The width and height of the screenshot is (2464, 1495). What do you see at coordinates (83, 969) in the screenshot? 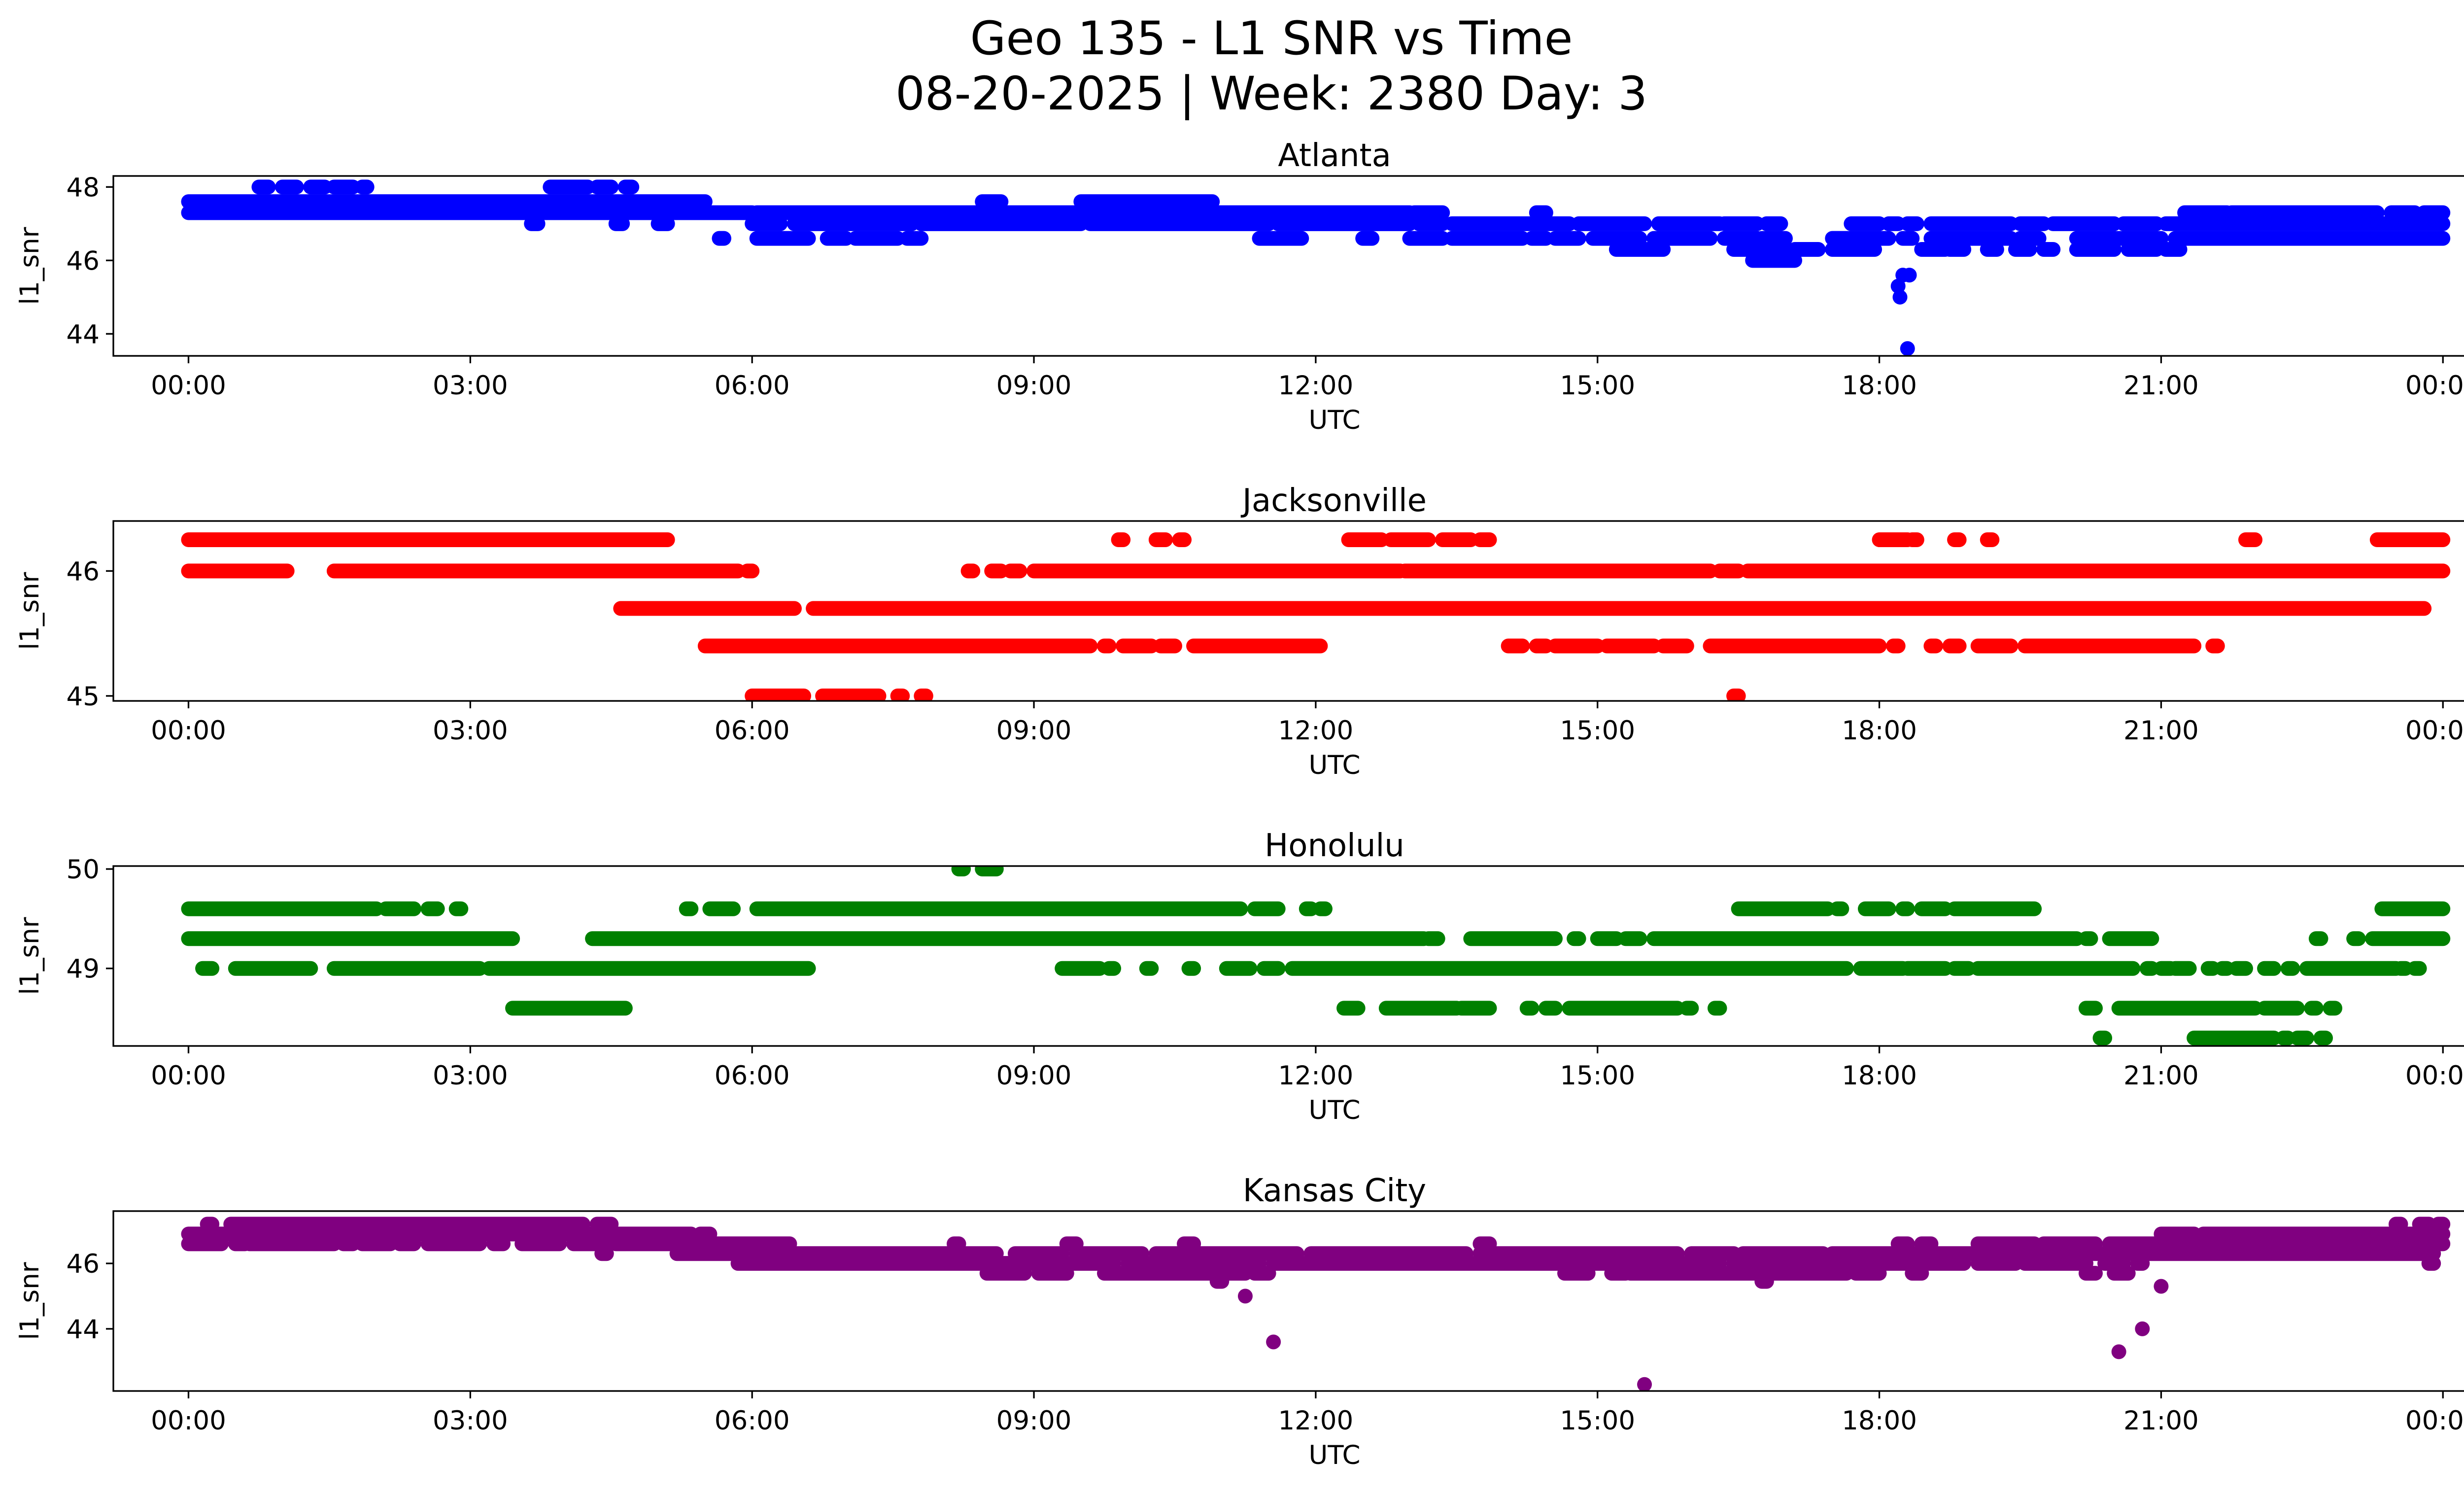
I see `y-tick-label: 49` at bounding box center [83, 969].